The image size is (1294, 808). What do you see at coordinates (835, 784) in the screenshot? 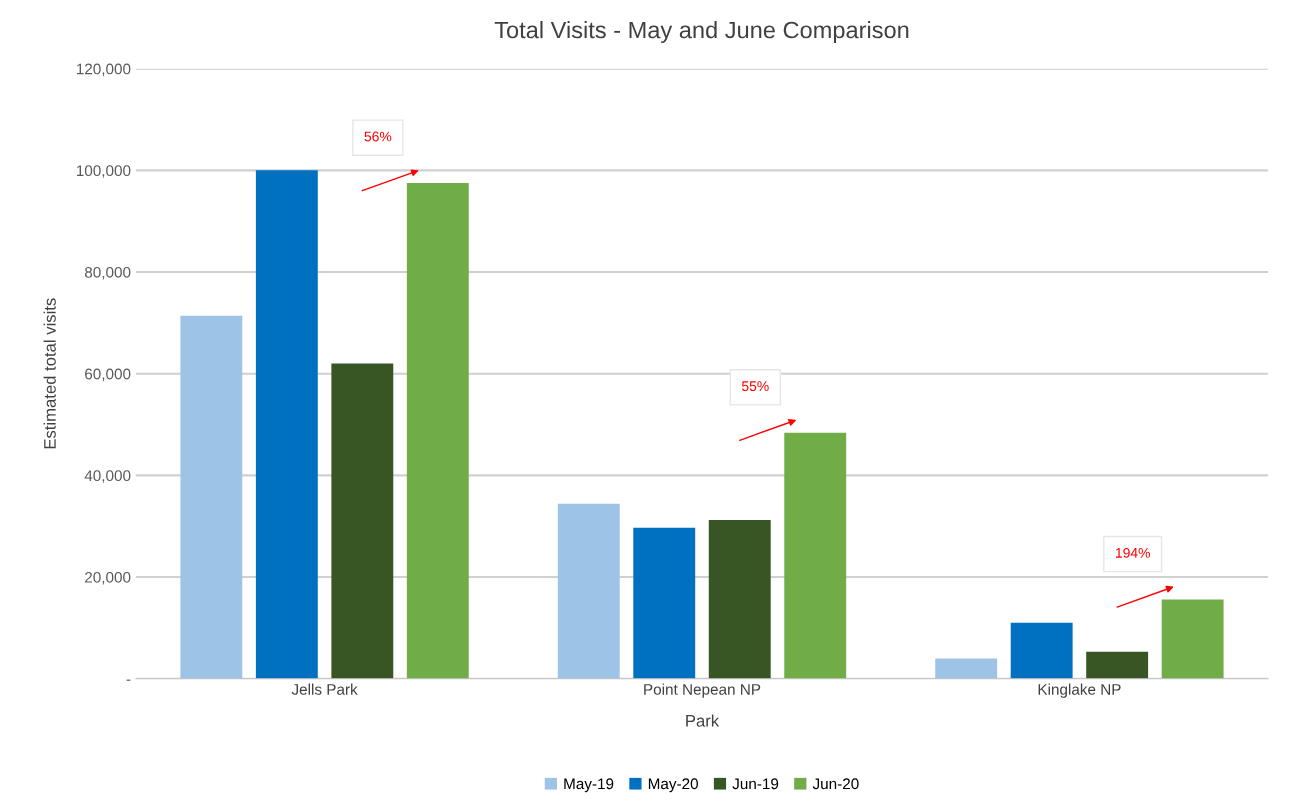
I see `legend-label: Jun-20` at bounding box center [835, 784].